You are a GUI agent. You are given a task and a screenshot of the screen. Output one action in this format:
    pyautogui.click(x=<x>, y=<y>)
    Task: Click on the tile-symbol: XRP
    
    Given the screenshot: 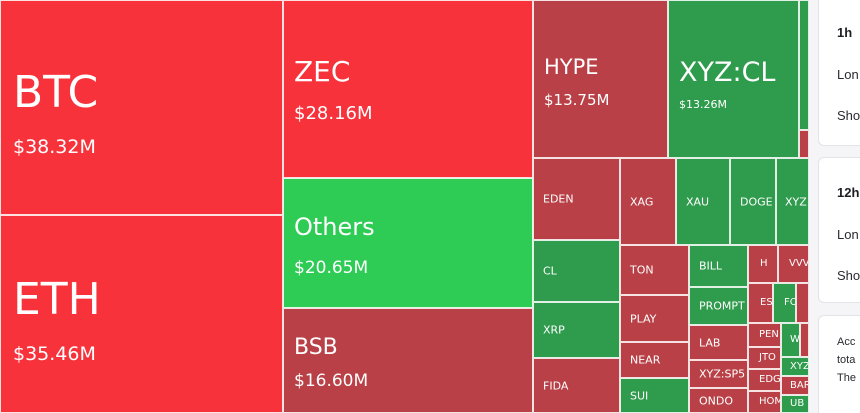 What is the action you would take?
    pyautogui.click(x=554, y=330)
    